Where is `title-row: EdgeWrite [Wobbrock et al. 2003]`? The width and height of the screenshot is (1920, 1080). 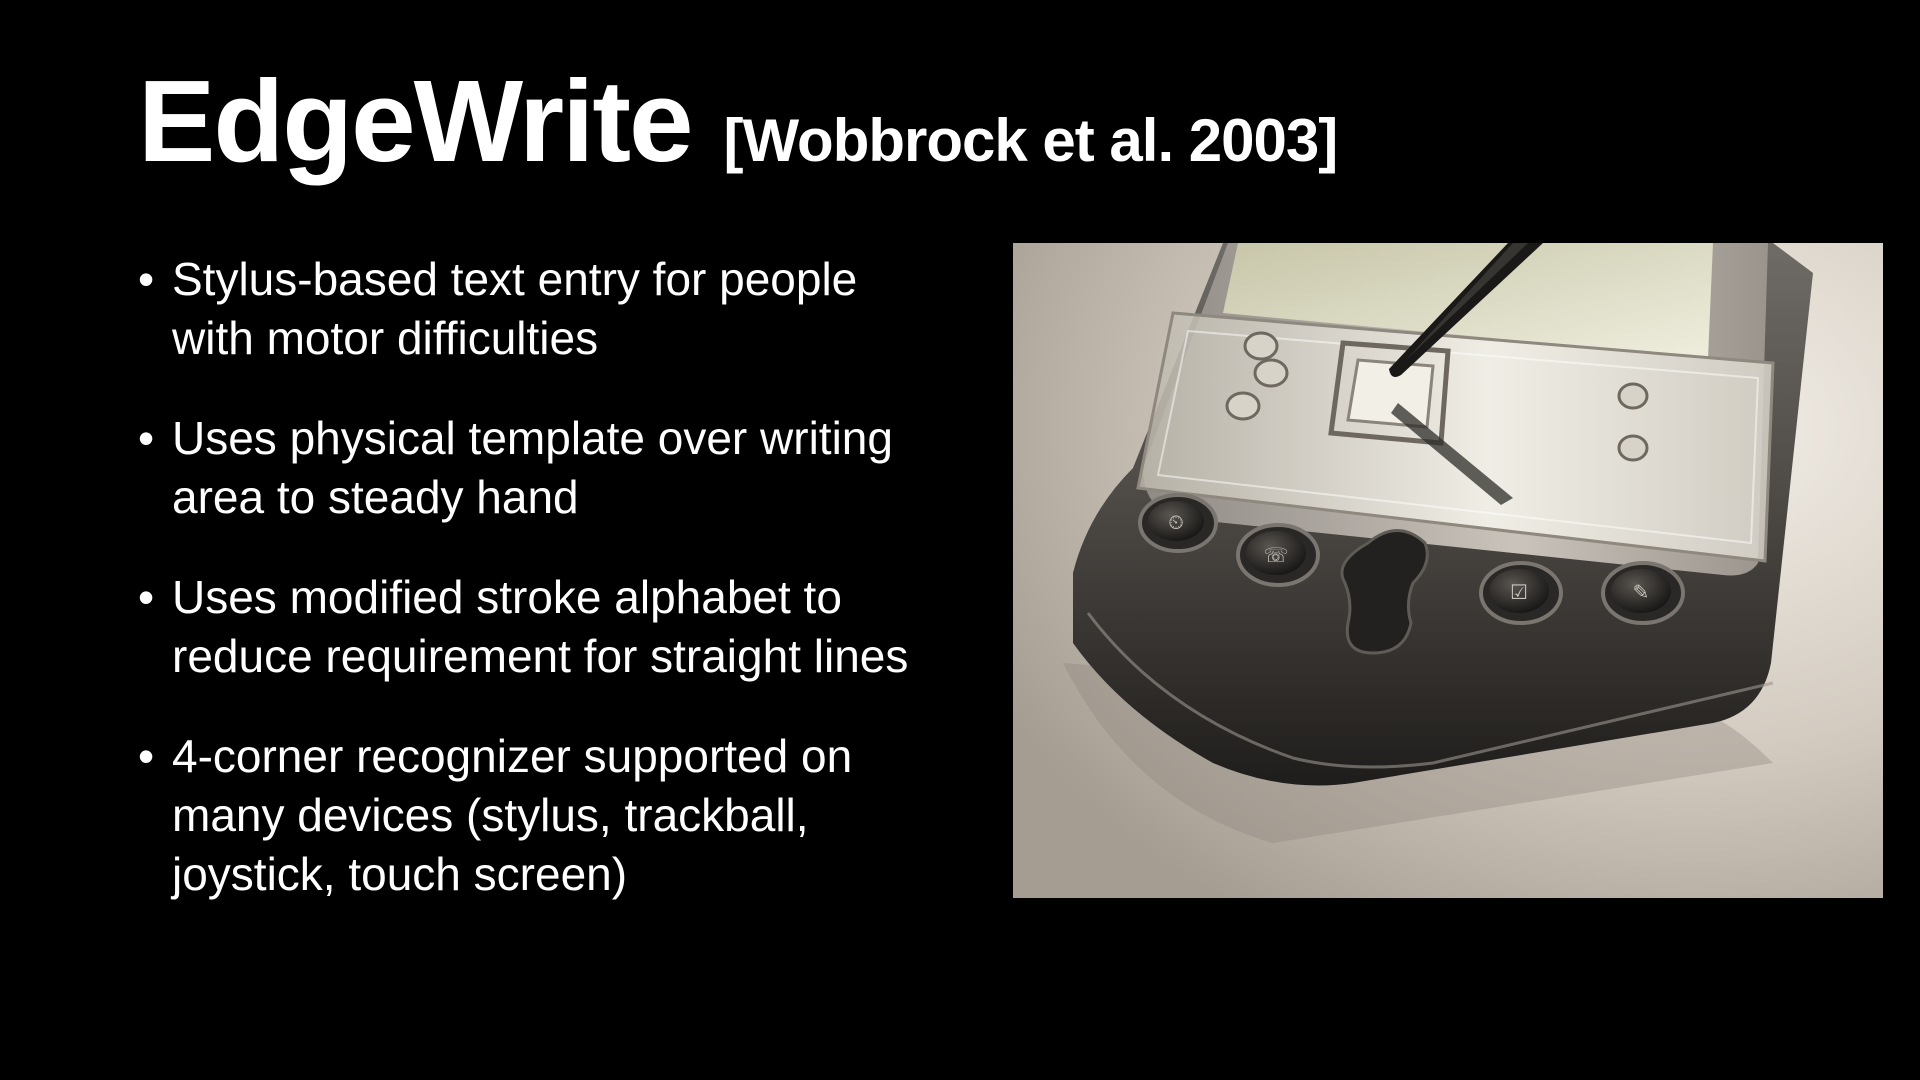
title-row: EdgeWrite [Wobbrock et al. 2003] is located at coordinates (738, 121).